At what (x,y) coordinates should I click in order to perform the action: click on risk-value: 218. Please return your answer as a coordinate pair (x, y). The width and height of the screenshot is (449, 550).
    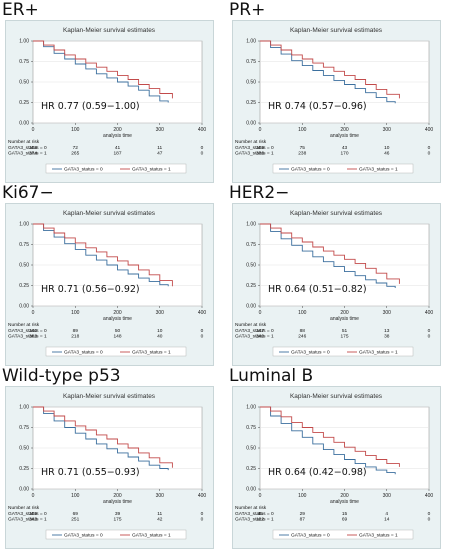
    Looking at the image, I should click on (75, 337).